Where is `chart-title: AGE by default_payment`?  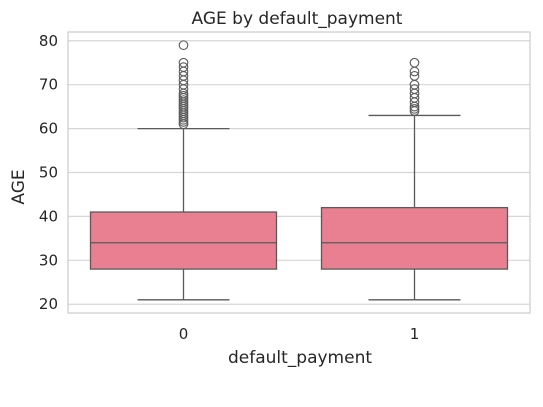 chart-title: AGE by default_payment is located at coordinates (297, 19).